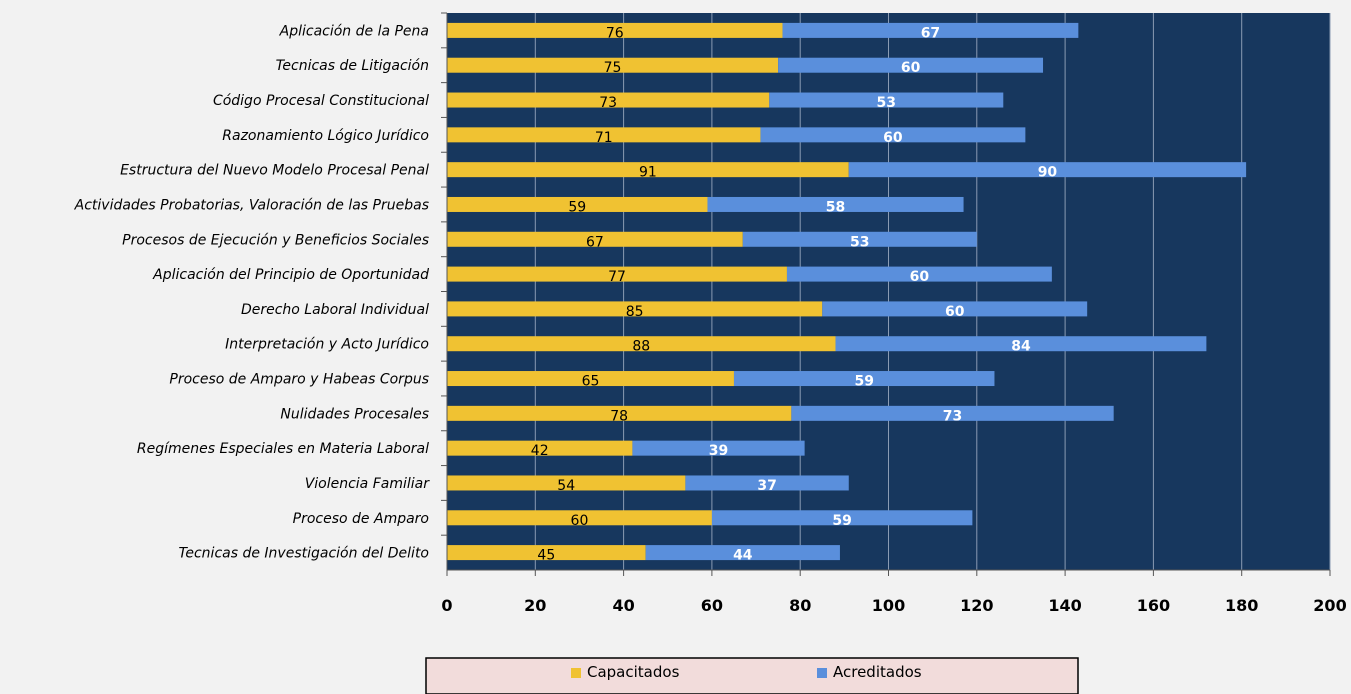  Describe the element at coordinates (952, 416) in the screenshot. I see `data-label-acreditados: 73` at that location.